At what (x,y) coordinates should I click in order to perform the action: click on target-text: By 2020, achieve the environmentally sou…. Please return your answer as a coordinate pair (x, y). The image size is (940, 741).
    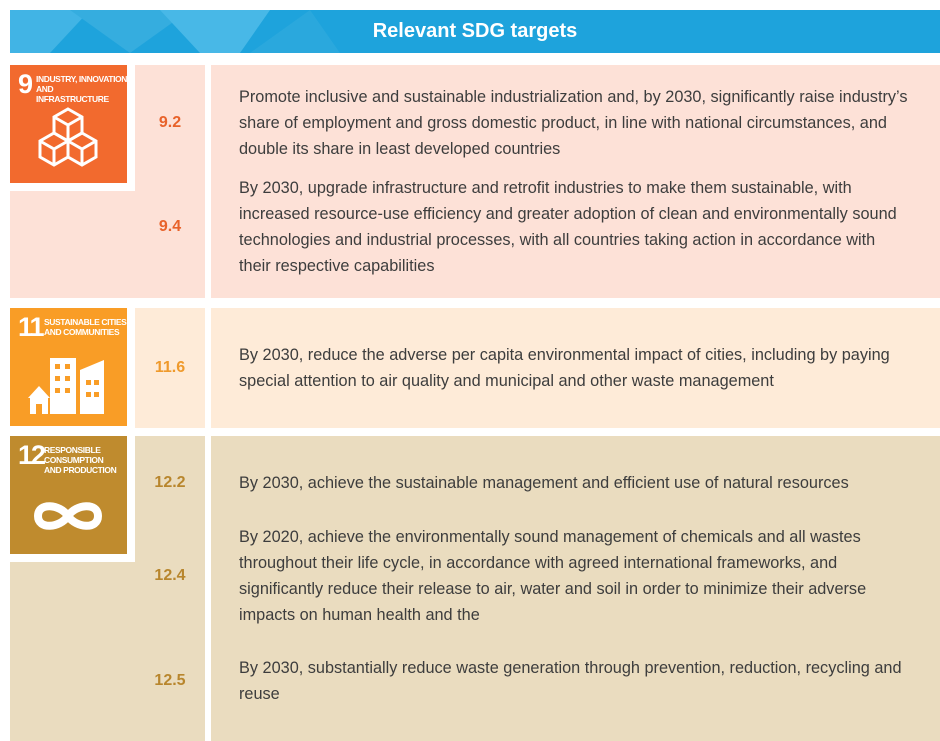
    Looking at the image, I should click on (553, 575).